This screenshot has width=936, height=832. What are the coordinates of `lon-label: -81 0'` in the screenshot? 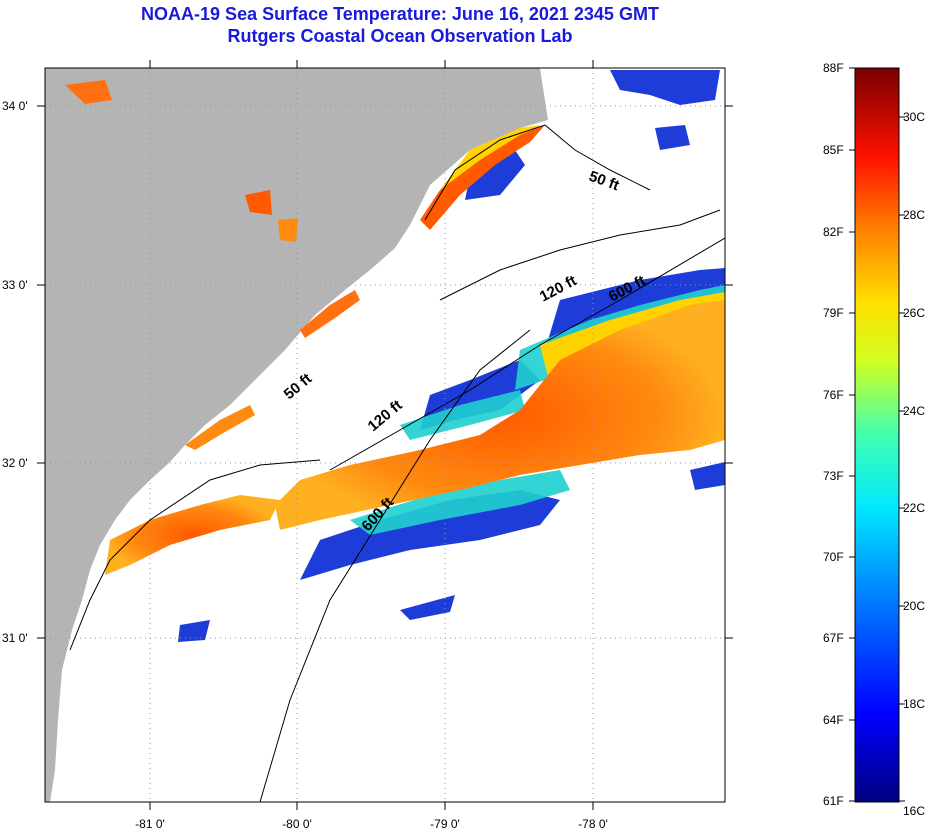 It's located at (150, 824).